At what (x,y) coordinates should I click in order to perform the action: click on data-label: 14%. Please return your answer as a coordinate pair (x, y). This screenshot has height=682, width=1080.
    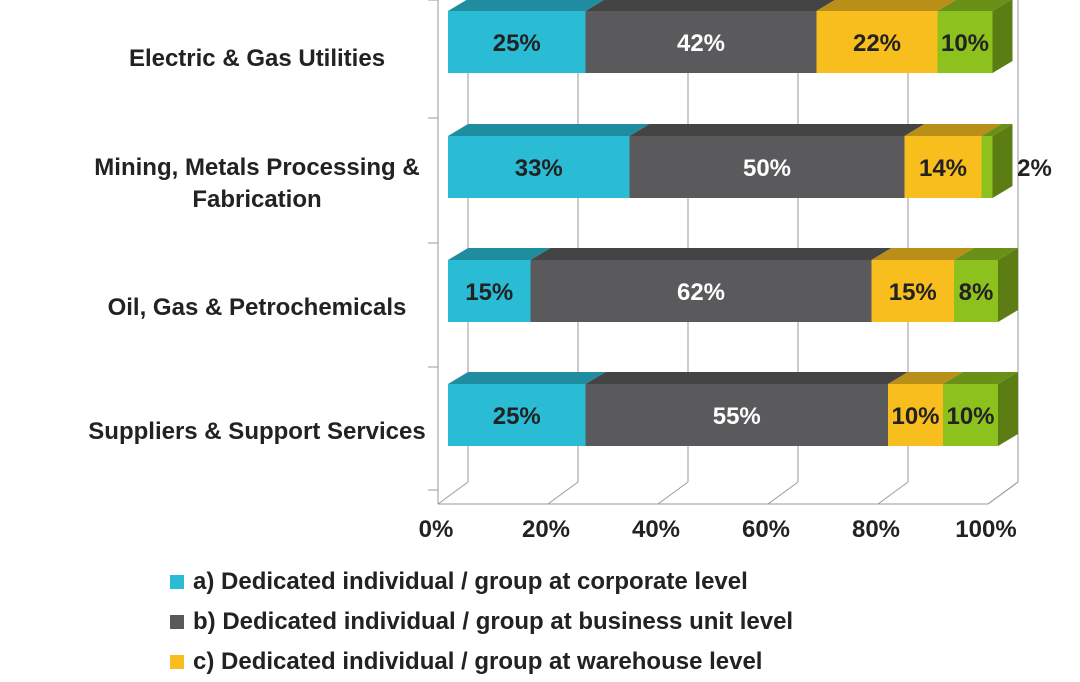
    Looking at the image, I should click on (943, 168).